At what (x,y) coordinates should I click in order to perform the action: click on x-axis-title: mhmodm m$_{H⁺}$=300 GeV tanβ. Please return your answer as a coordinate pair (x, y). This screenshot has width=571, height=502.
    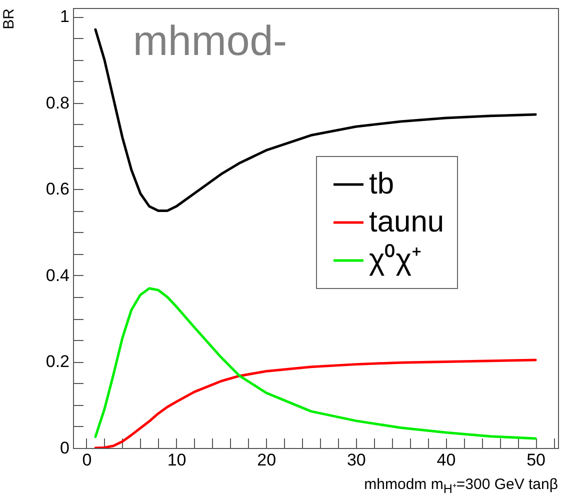
    Looking at the image, I should click on (461, 486).